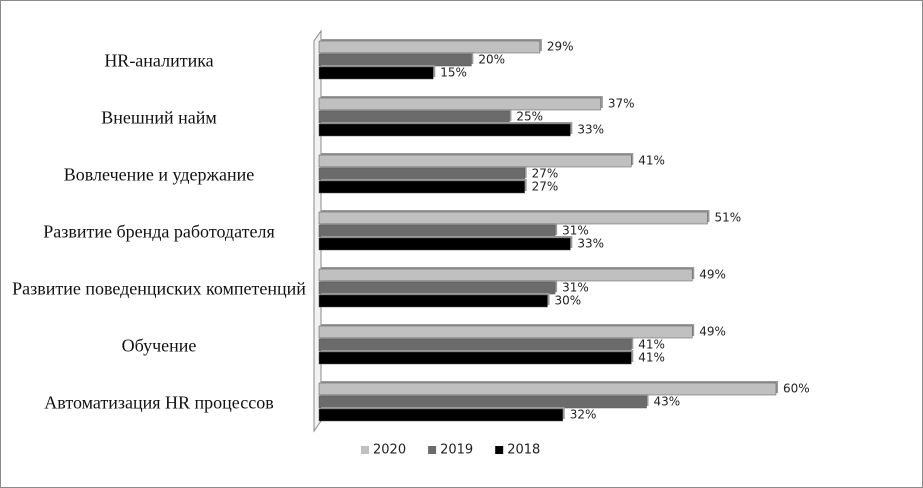 Image resolution: width=923 pixels, height=488 pixels. What do you see at coordinates (159, 288) in the screenshot?
I see `category-label: Развитие поведенциских компетенций` at bounding box center [159, 288].